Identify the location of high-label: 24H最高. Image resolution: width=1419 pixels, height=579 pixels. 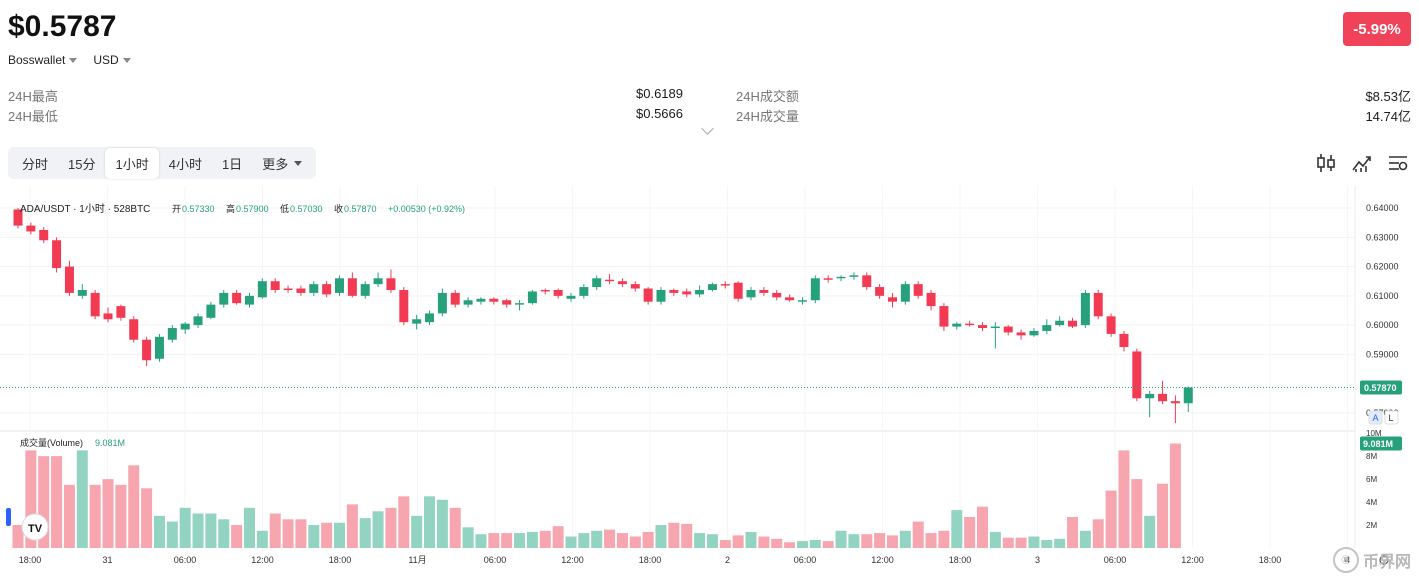
(33, 96).